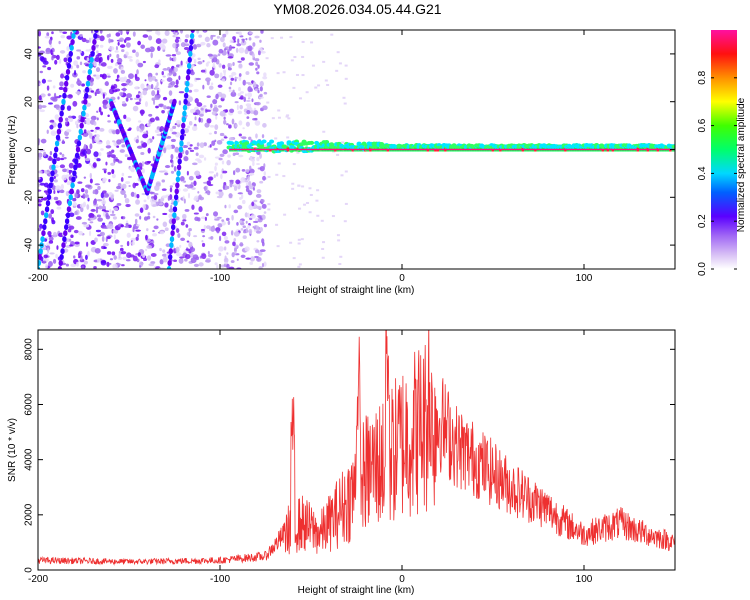 This screenshot has height=600, width=750. What do you see at coordinates (332, 144) in the screenshot?
I see `spectrogram-carrier-cell` at bounding box center [332, 144].